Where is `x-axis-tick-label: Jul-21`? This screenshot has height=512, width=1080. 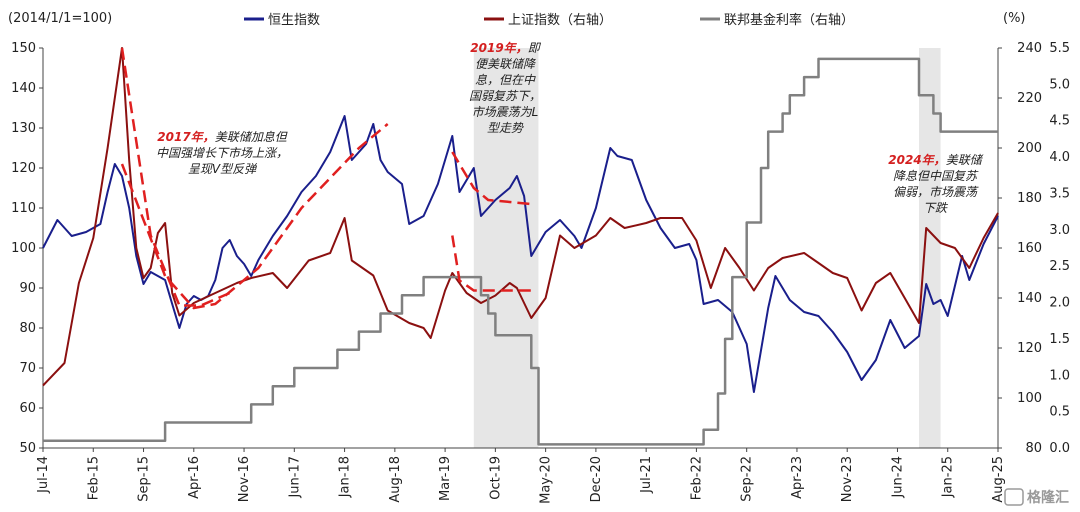
x-axis-tick-label: Jul-21 is located at coordinates (646, 475).